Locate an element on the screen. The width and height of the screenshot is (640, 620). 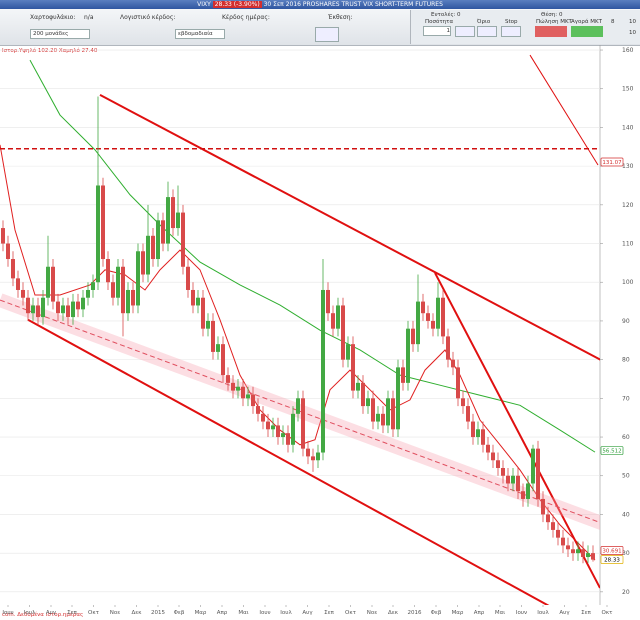
sell-button is located at coordinates (551, 31).